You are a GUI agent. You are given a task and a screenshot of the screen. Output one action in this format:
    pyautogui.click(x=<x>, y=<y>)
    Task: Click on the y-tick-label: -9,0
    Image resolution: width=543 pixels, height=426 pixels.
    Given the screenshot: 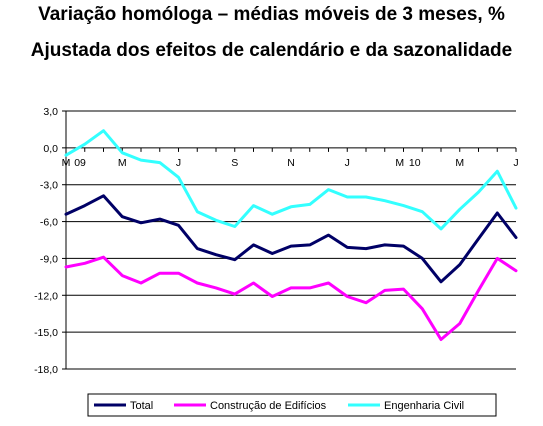 What is the action you would take?
    pyautogui.click(x=49, y=259)
    